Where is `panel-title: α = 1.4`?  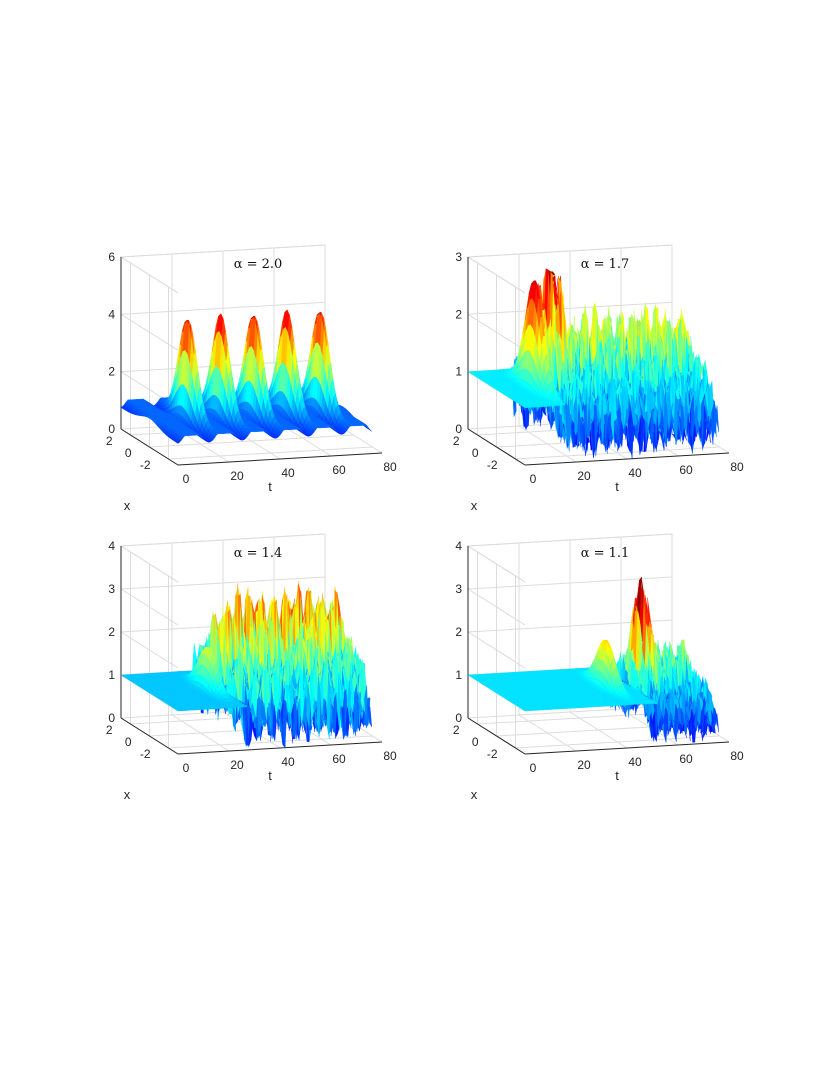
panel-title: α = 1.4 is located at coordinates (258, 553).